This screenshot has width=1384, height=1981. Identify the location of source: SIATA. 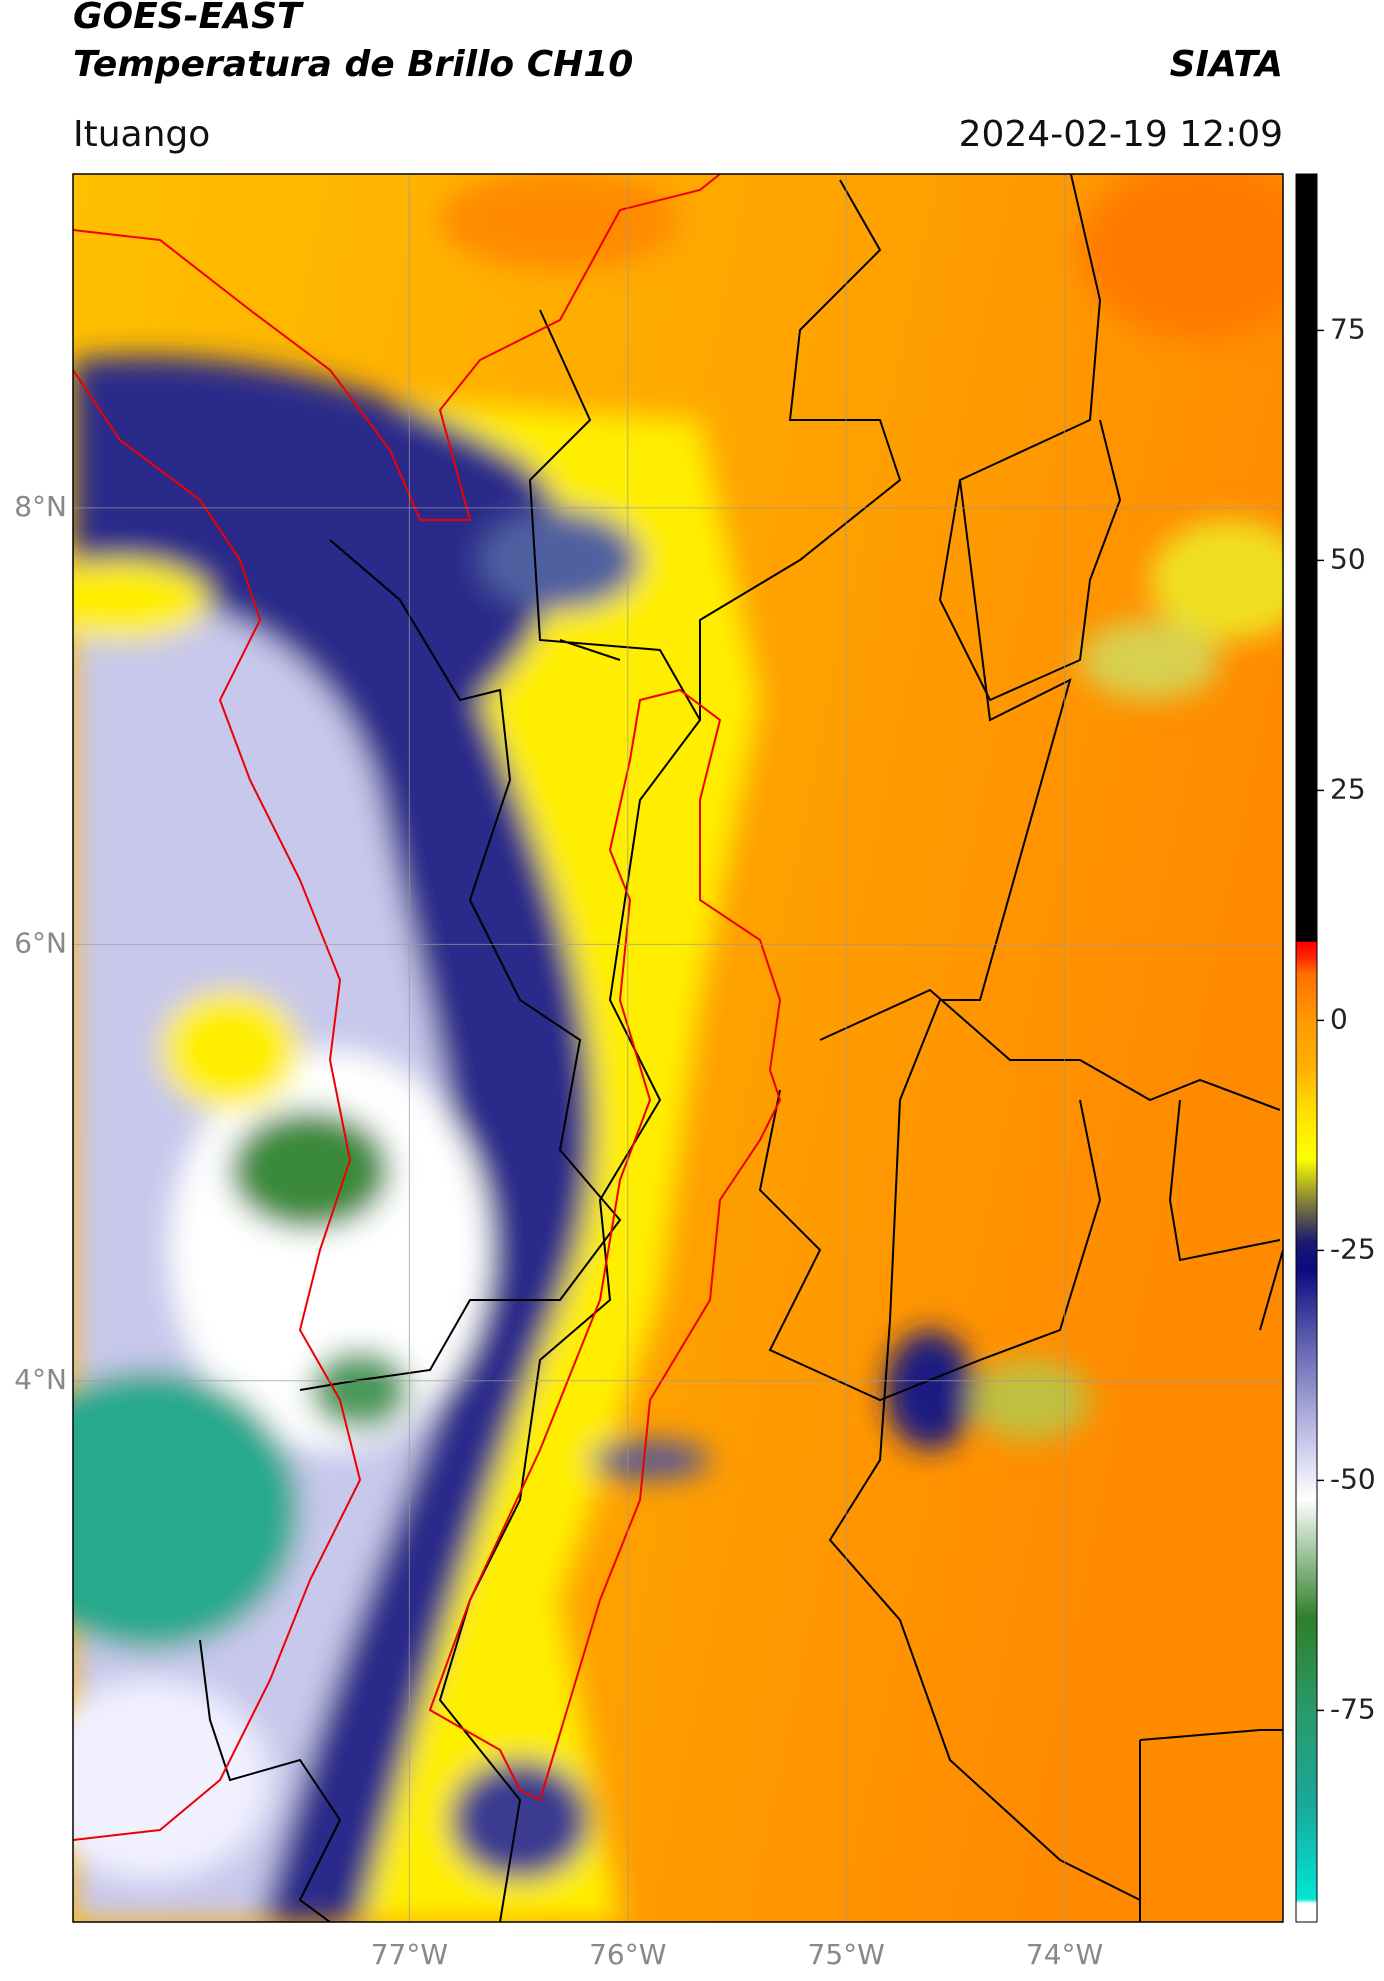
(1226, 64).